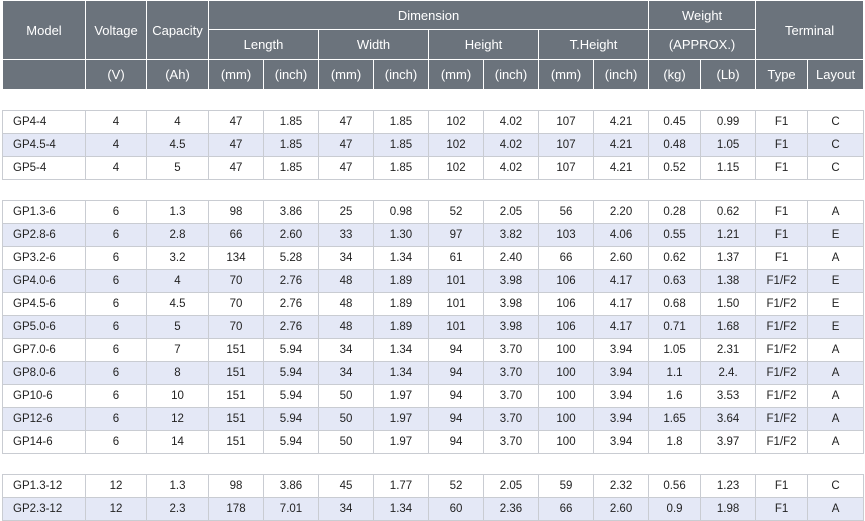 The image size is (865, 521). What do you see at coordinates (675, 373) in the screenshot?
I see `table-cell: 1.1` at bounding box center [675, 373].